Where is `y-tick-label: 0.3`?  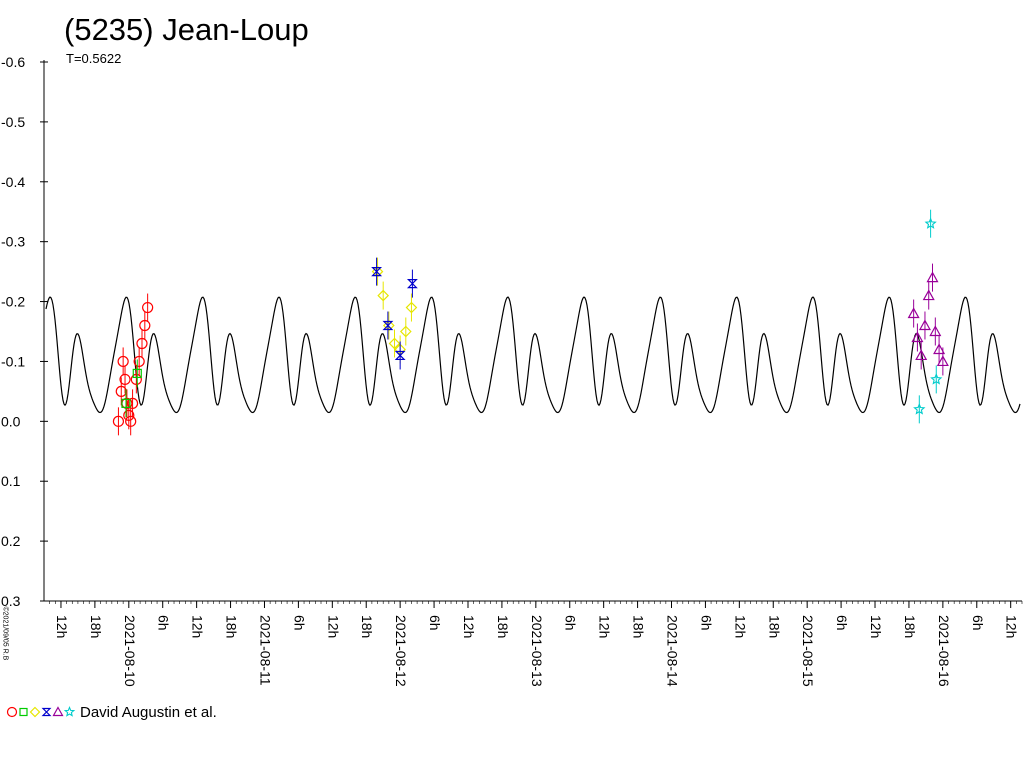
y-tick-label: 0.3 is located at coordinates (11, 601).